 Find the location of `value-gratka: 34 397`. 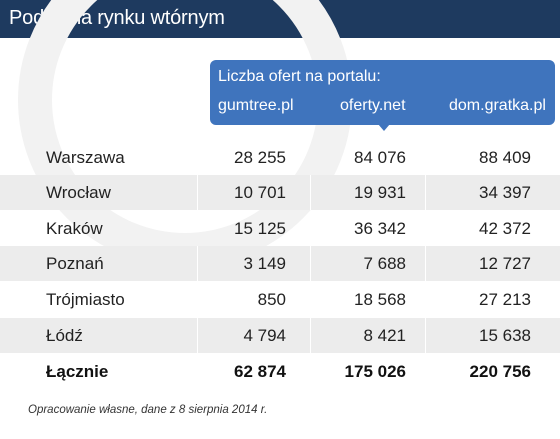

value-gratka: 34 397 is located at coordinates (505, 192).